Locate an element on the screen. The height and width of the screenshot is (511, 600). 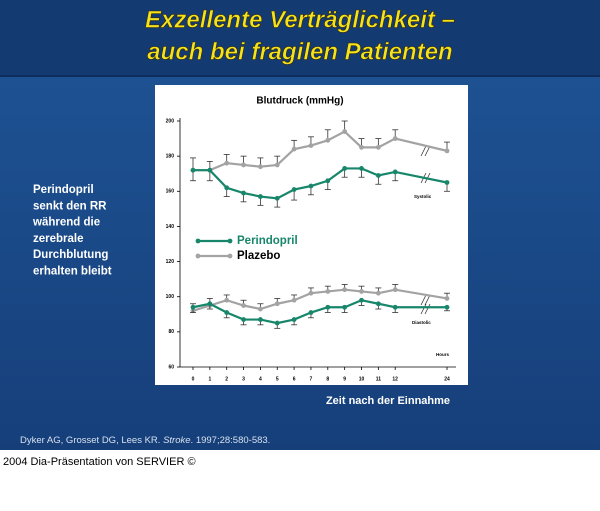
x-tick-label: 9 is located at coordinates (344, 379).